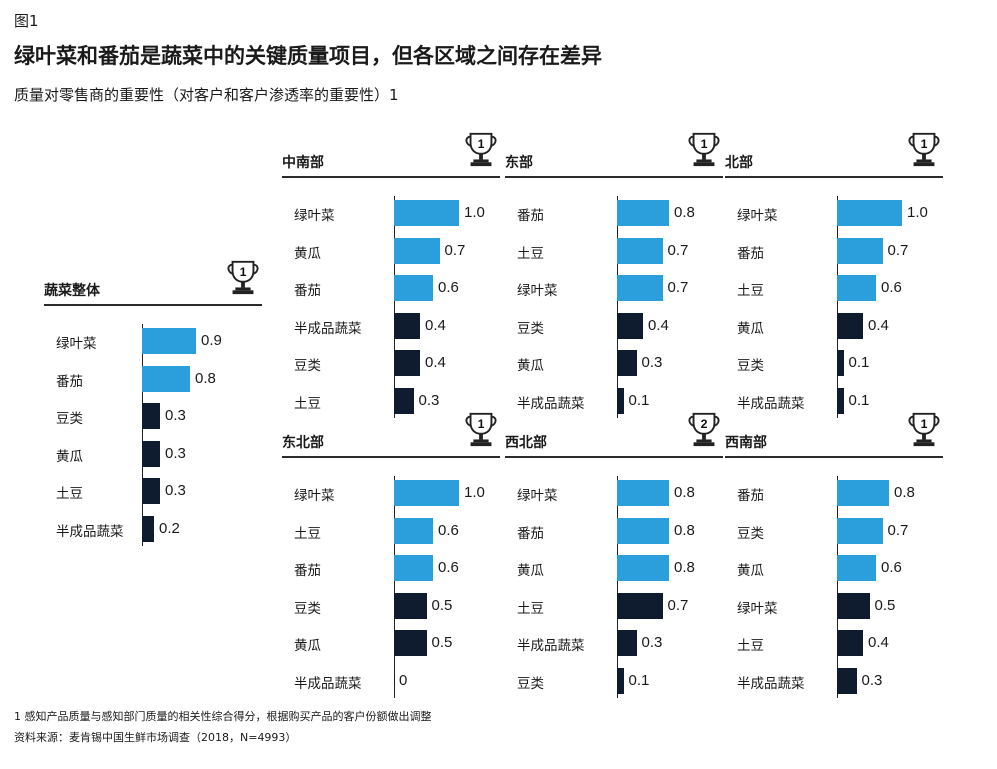 This screenshot has width=997, height=769. What do you see at coordinates (614, 281) in the screenshot?
I see `panel-east: 东部 1 番茄 0.8 土豆 0.7 绿叶菜 0.7 豆类 0.4 黄瓜 0.3 半成品蔬菜 0.1` at bounding box center [614, 281].